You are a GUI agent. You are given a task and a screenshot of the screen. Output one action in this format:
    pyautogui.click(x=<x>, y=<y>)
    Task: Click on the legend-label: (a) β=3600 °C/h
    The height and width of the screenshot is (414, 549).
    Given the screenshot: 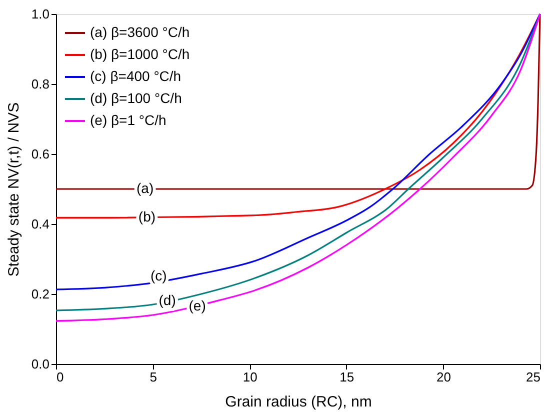 What is the action you would take?
    pyautogui.click(x=140, y=32)
    